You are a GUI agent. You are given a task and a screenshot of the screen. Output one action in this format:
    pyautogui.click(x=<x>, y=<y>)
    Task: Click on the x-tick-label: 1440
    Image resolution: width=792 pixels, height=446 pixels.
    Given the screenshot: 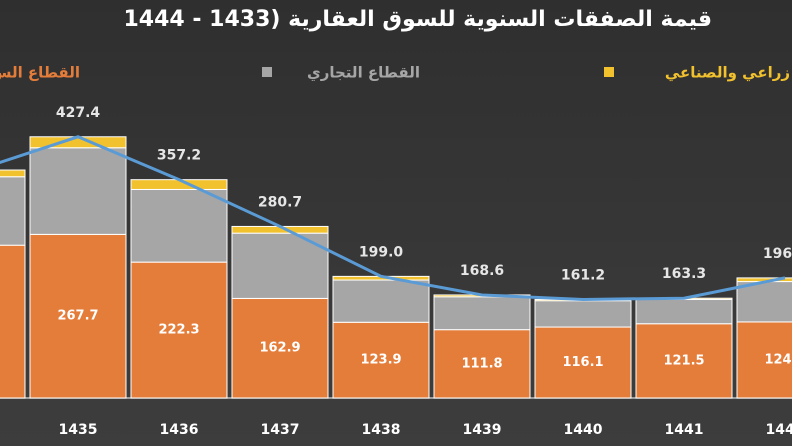 What is the action you would take?
    pyautogui.click(x=583, y=430)
    